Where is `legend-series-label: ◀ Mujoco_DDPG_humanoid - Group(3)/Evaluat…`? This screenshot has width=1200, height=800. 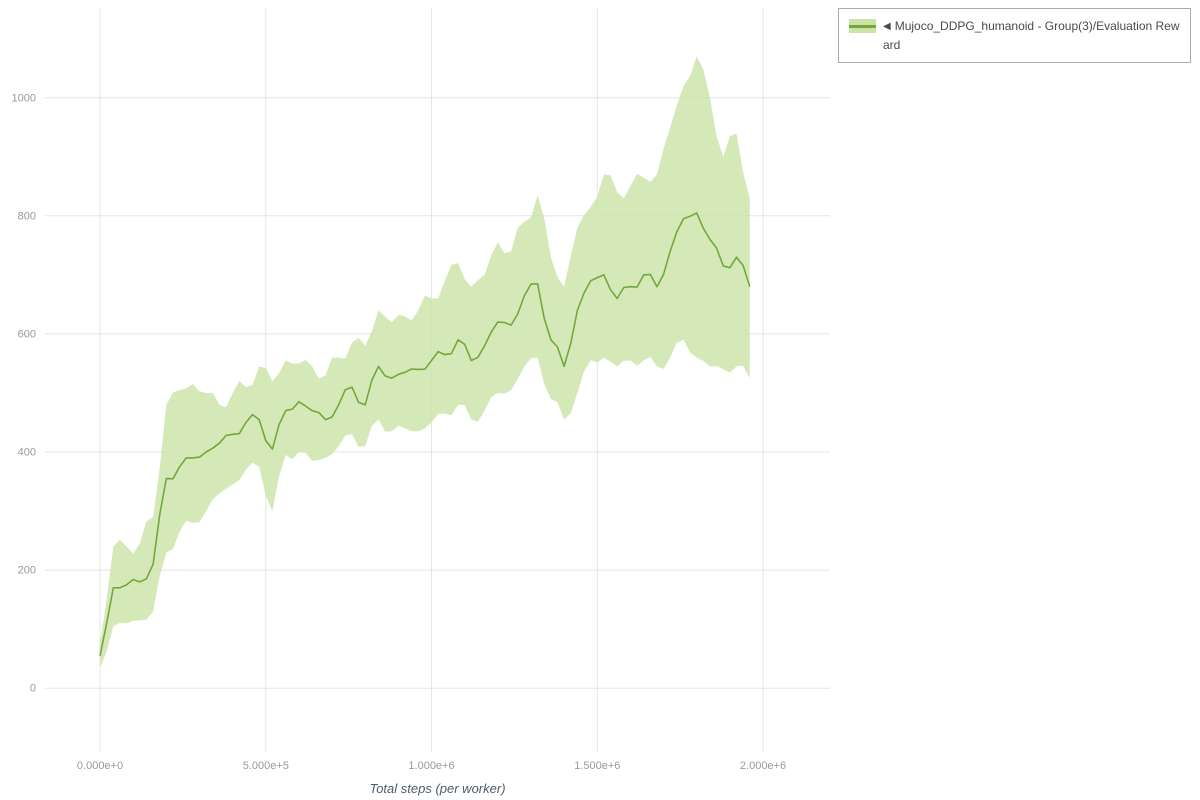
legend-series-label: ◀ Mujoco_DDPG_humanoid - Group(3)/Evaluat… is located at coordinates (1031, 35).